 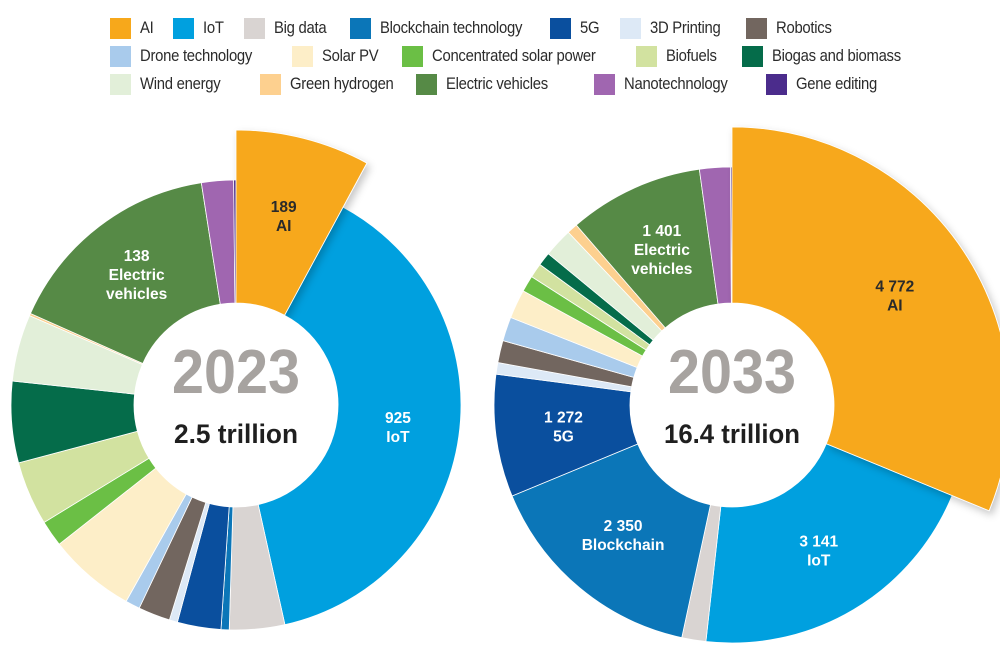 What do you see at coordinates (818, 542) in the screenshot?
I see `data-label-value: 3 141` at bounding box center [818, 542].